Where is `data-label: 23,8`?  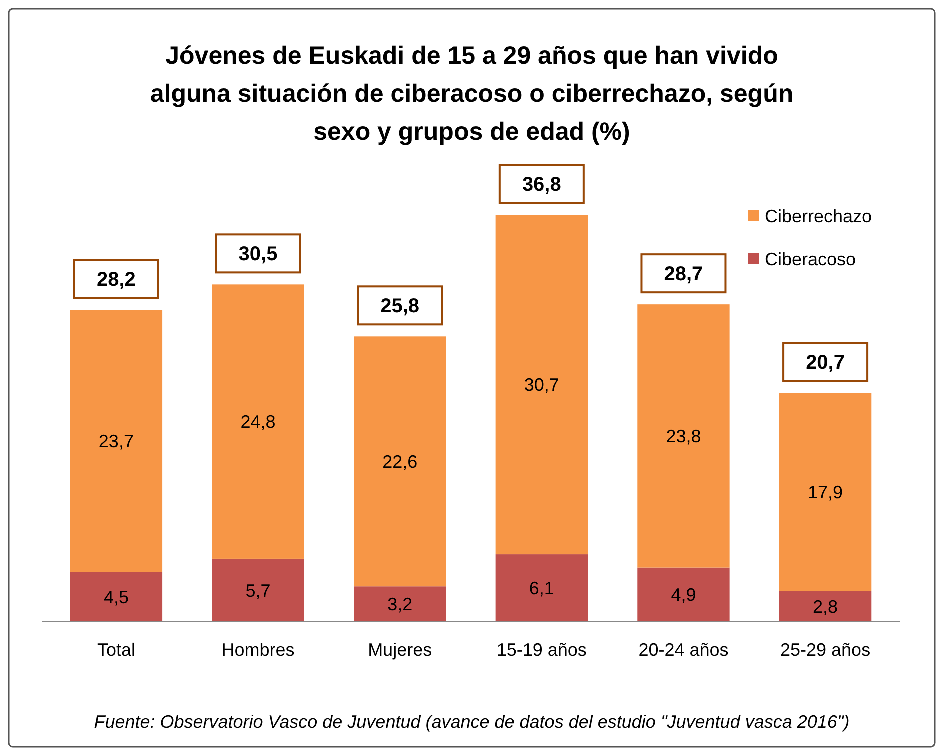 data-label: 23,8 is located at coordinates (684, 436).